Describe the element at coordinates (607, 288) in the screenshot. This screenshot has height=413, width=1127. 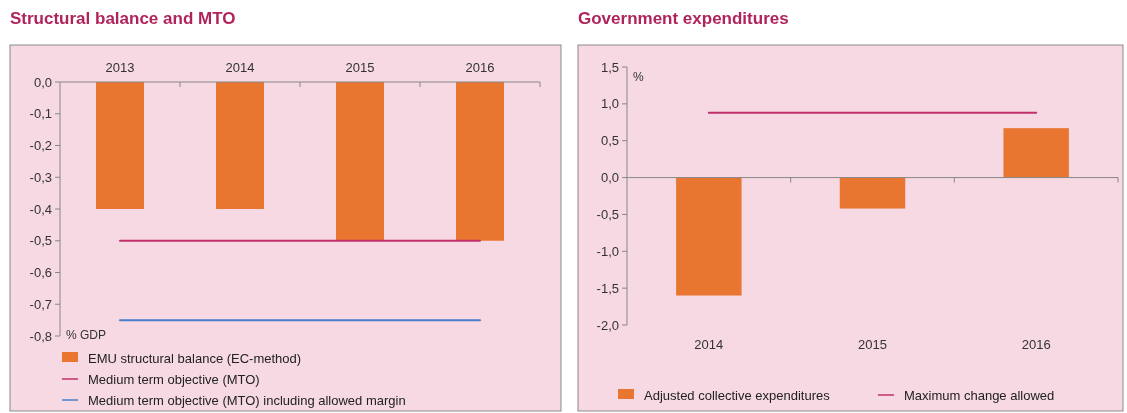
I see `y-tick-label: -1,5` at that location.